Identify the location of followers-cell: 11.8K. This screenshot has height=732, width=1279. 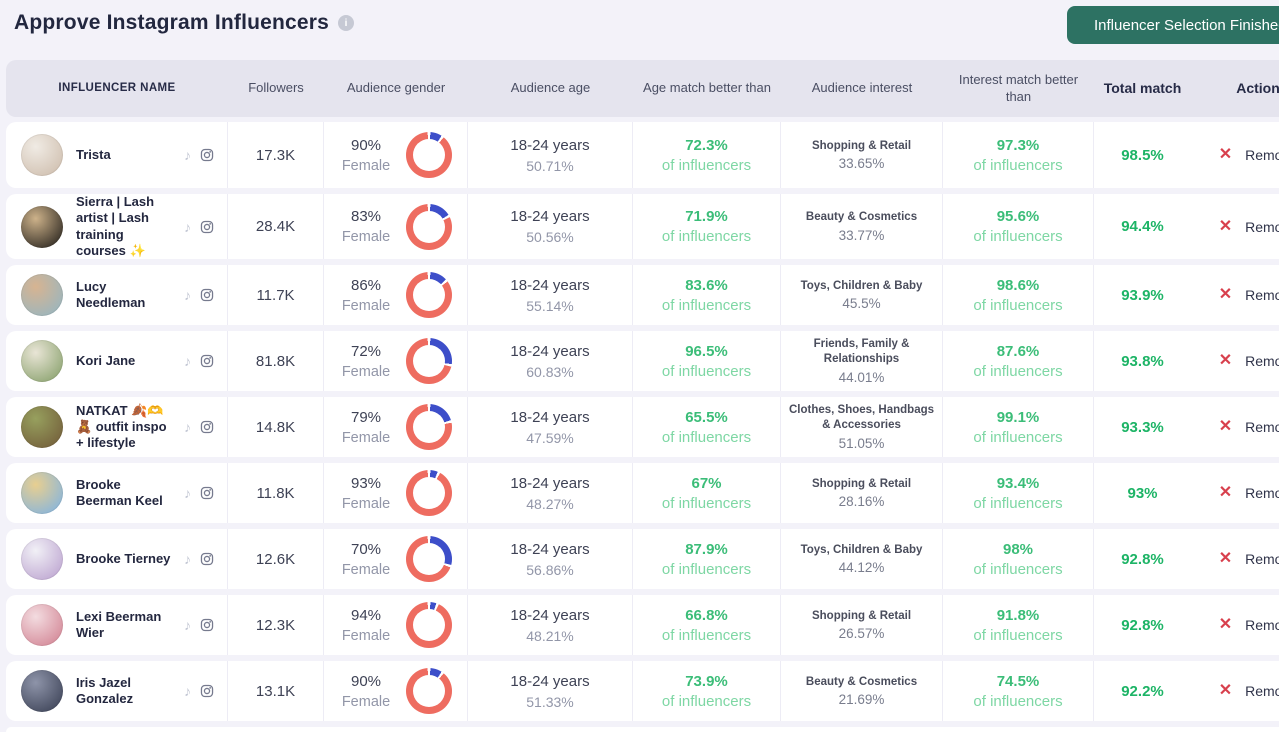
(276, 493).